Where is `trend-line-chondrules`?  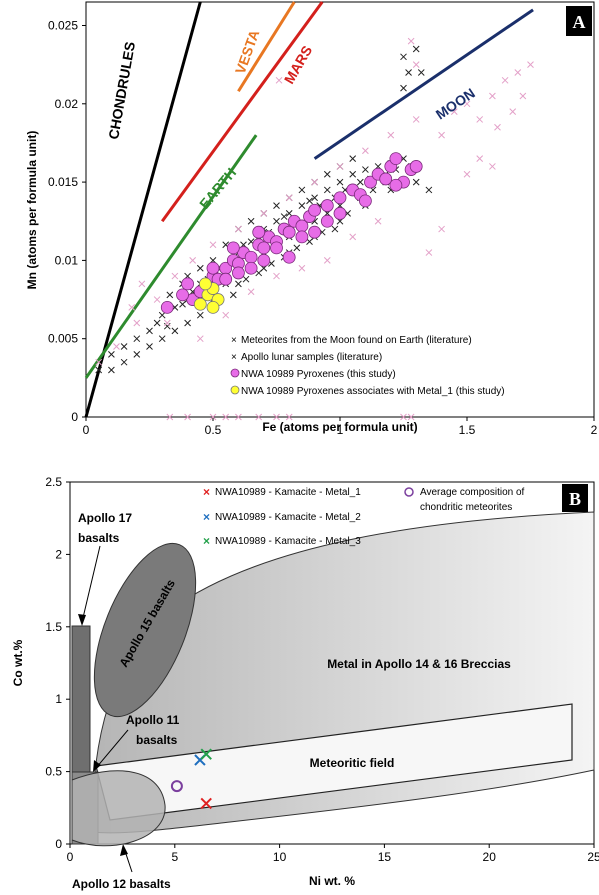
trend-line-chondrules is located at coordinates (143, 209).